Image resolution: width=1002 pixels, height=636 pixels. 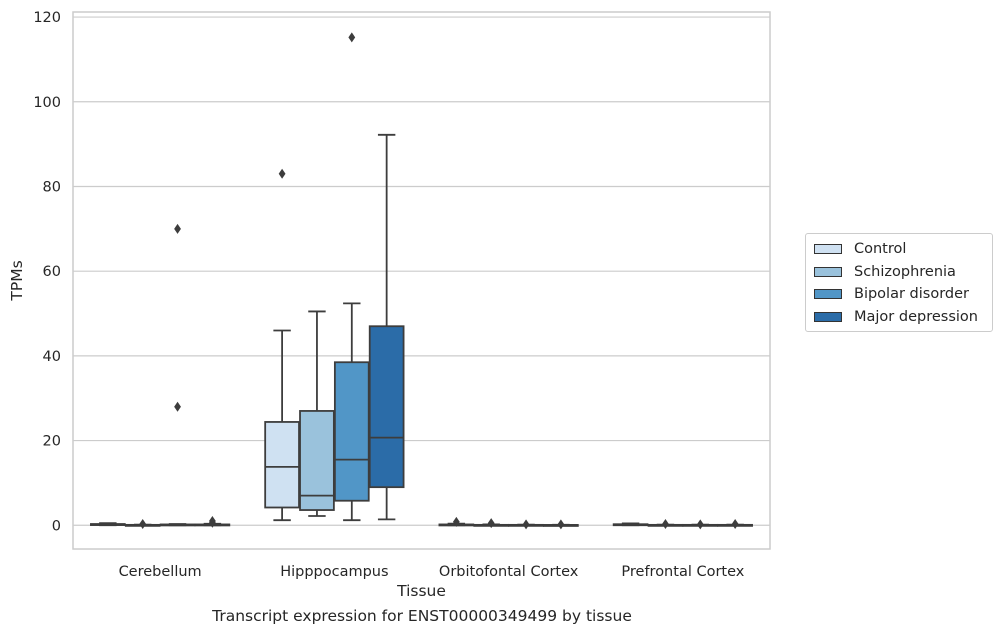 What do you see at coordinates (47, 103) in the screenshot?
I see `y-tick-label: 100` at bounding box center [47, 103].